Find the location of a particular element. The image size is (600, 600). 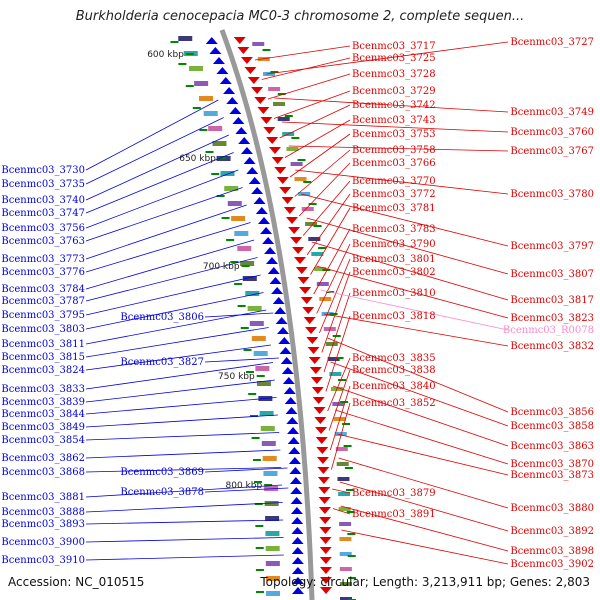

gene-label: Bcenmc03_3784 is located at coordinates (43, 289).